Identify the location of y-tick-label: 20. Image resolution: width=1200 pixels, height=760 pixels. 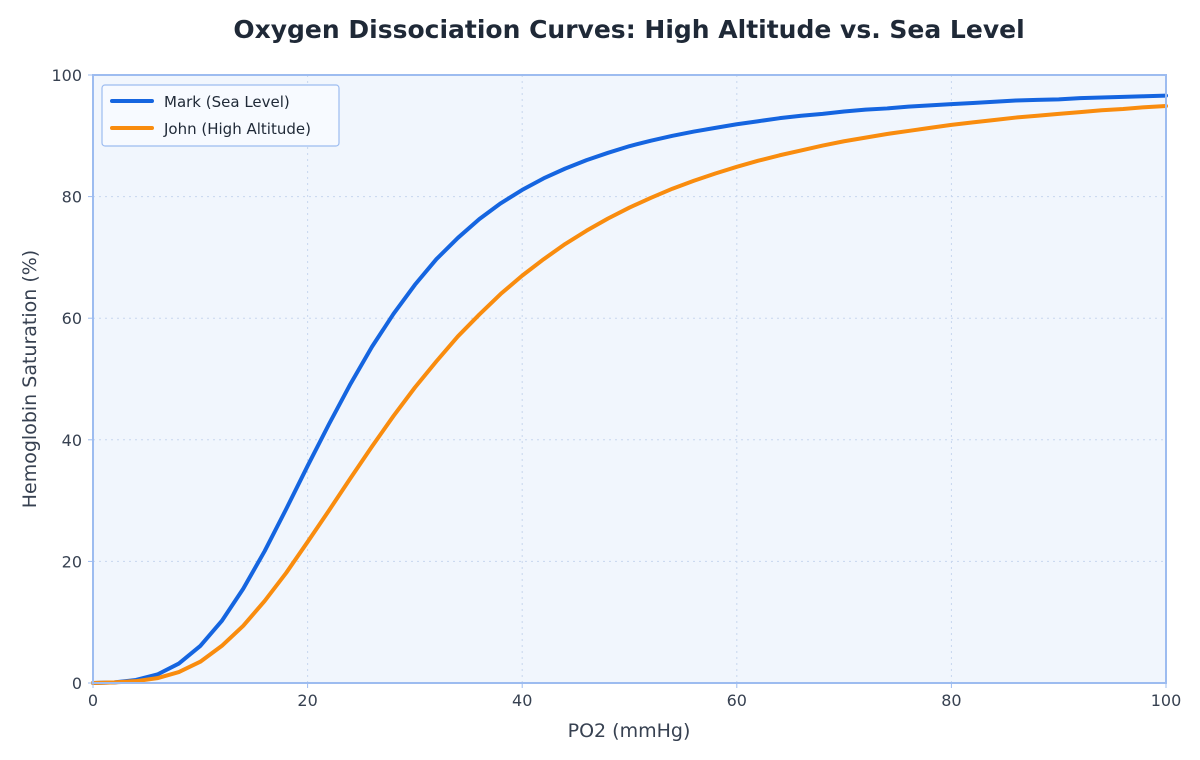
(72, 561).